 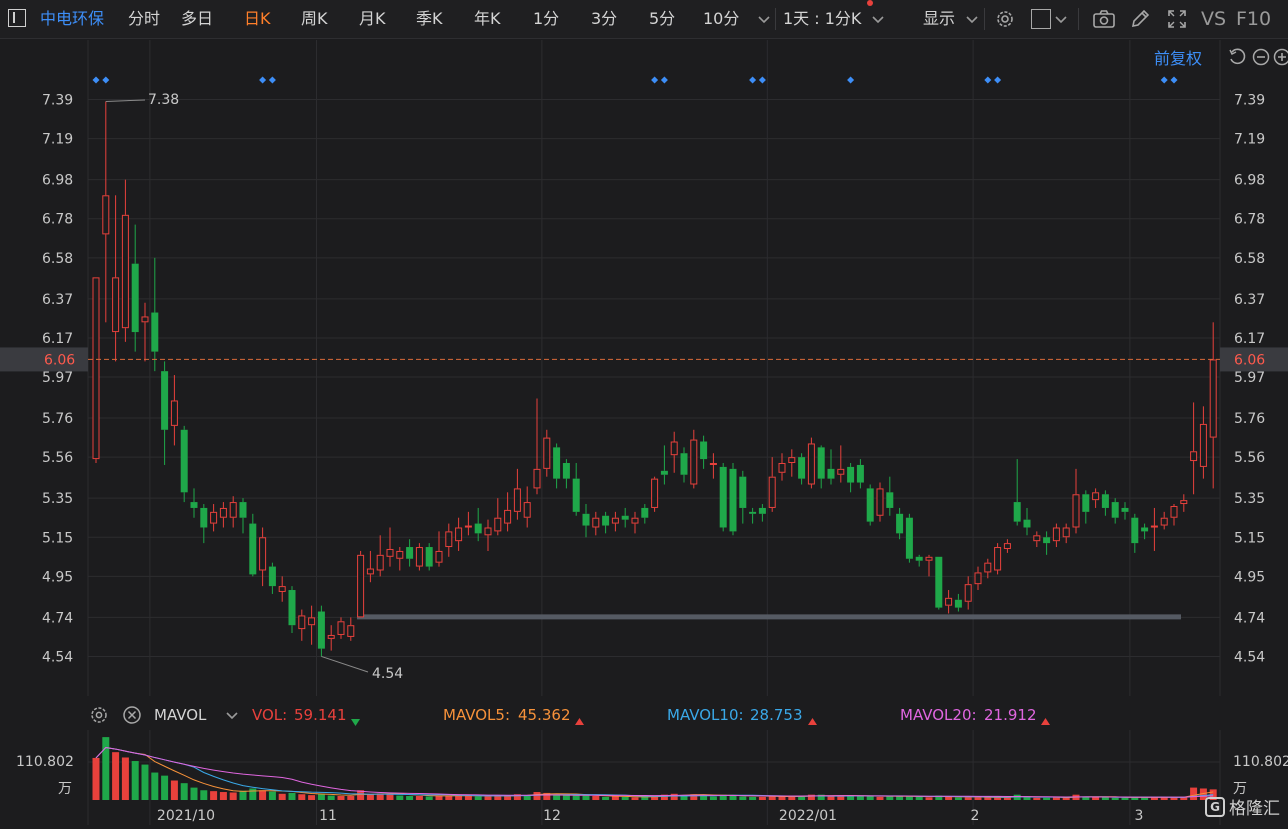 I want to click on vs-button: VS, so click(x=1213, y=19).